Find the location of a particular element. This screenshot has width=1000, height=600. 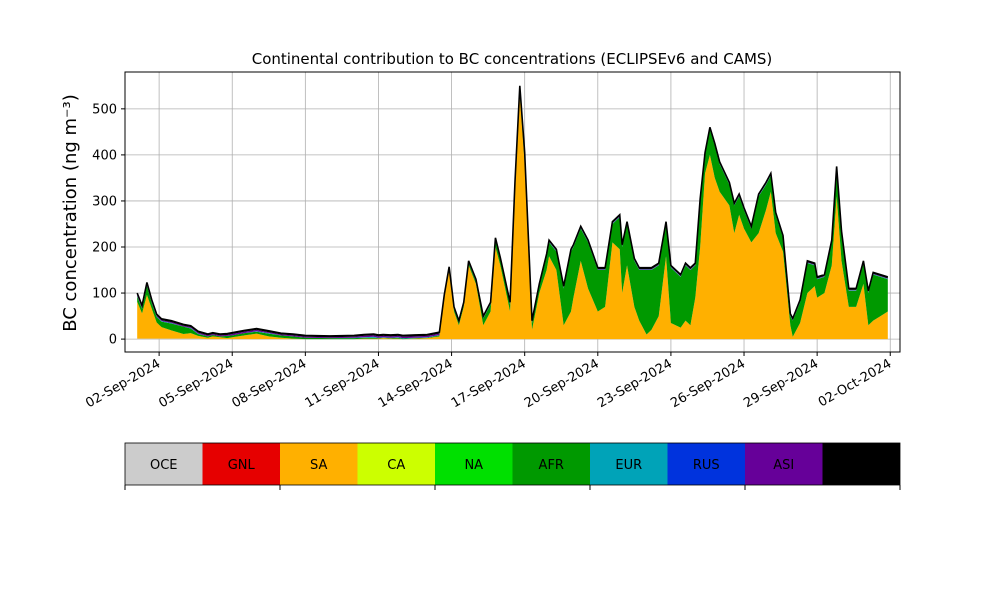

legend-label-oce: OCE is located at coordinates (164, 465).